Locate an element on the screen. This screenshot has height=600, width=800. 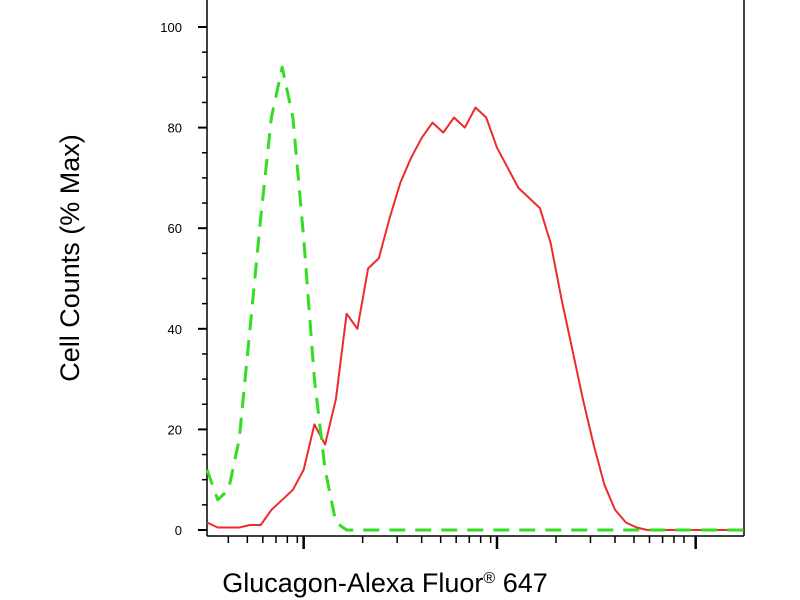
y-tick-label: 40 is located at coordinates (175, 329).